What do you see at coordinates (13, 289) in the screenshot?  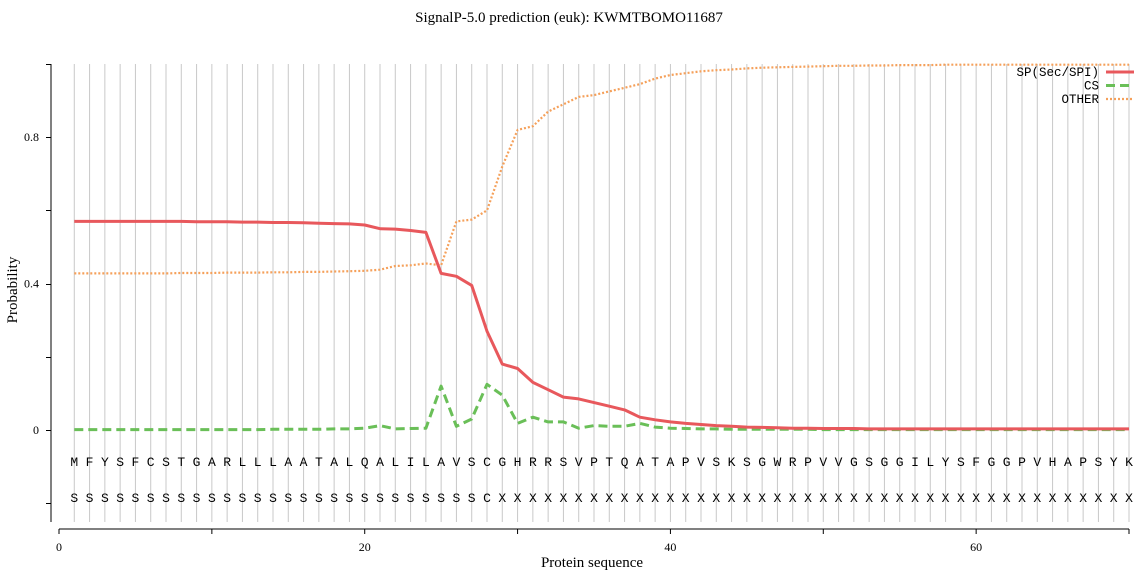 I see `y-axis-label: Probability` at bounding box center [13, 289].